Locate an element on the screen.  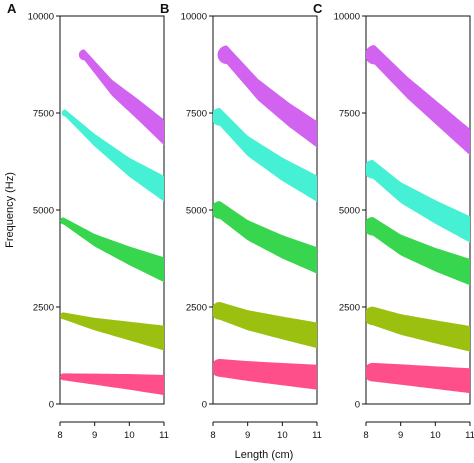
panel-letter: B is located at coordinates (164, 8).